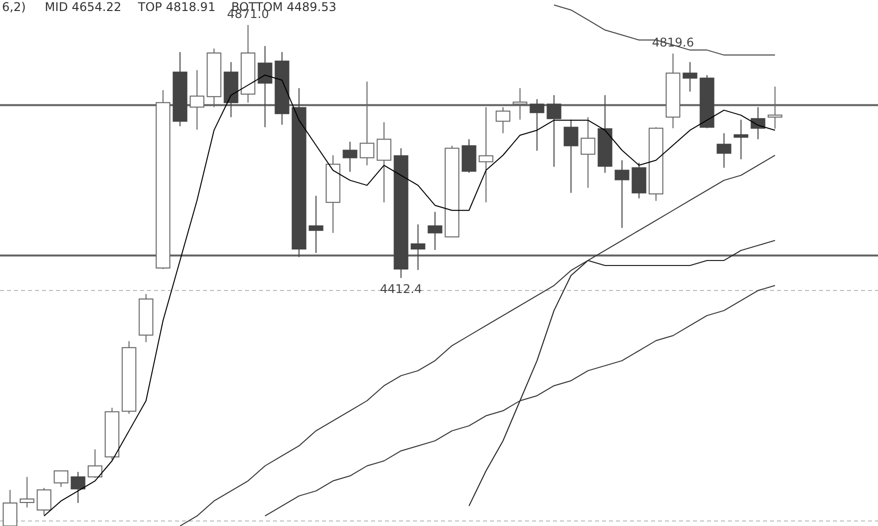 Image resolution: width=878 pixels, height=526 pixels. What do you see at coordinates (176, 7) in the screenshot?
I see `text: TOP 4818.91` at bounding box center [176, 7].